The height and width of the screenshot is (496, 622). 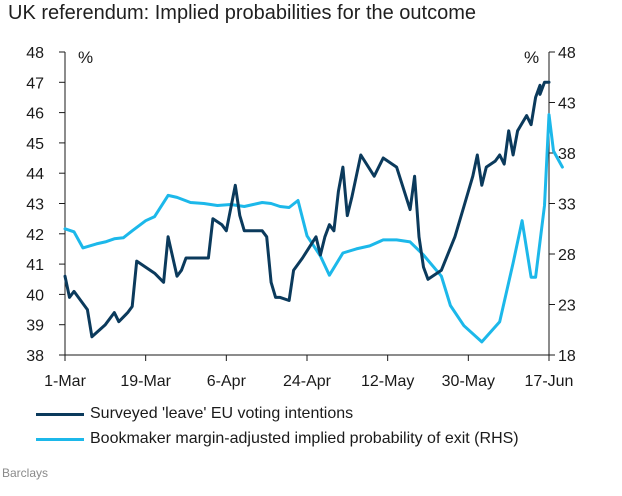 I want to click on legend-swatch-bookmaker, so click(x=60, y=439).